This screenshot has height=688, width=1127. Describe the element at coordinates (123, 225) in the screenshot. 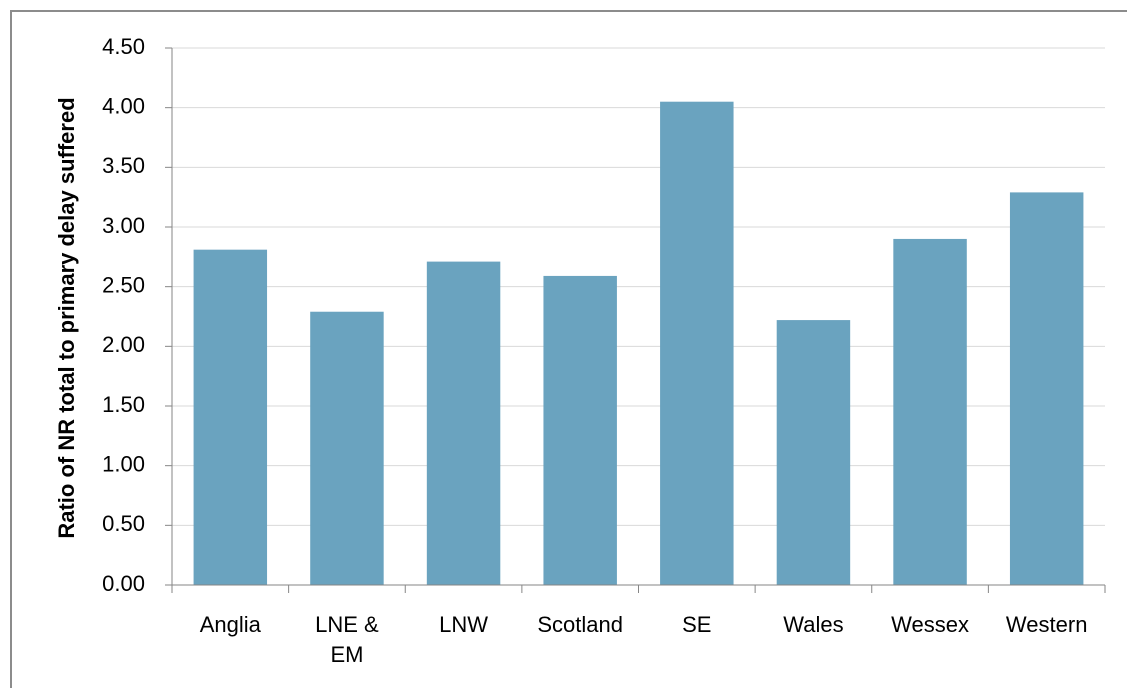

I see `y-tick-label: 3.00` at that location.